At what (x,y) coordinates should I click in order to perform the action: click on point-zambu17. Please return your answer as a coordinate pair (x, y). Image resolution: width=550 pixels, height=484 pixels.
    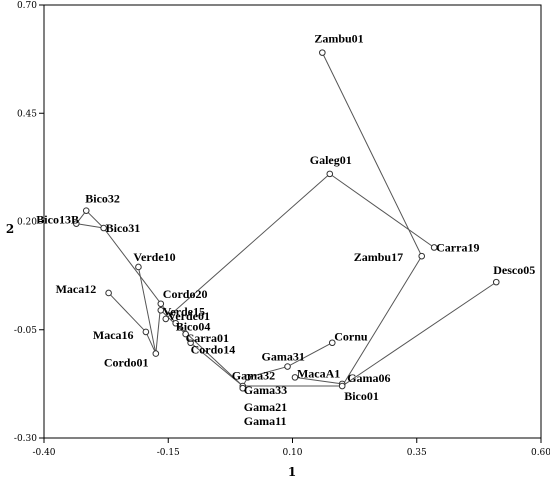
    Looking at the image, I should click on (422, 256).